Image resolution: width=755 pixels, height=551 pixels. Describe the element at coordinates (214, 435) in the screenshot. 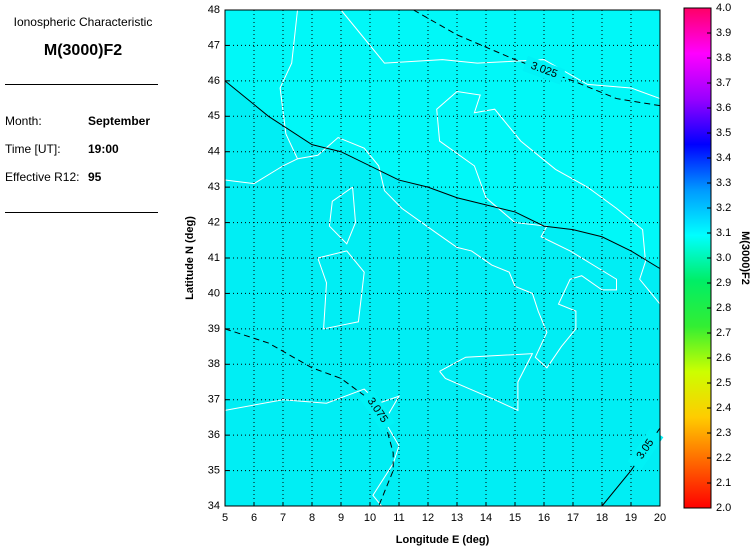

I see `y-tick-label: 36` at that location.